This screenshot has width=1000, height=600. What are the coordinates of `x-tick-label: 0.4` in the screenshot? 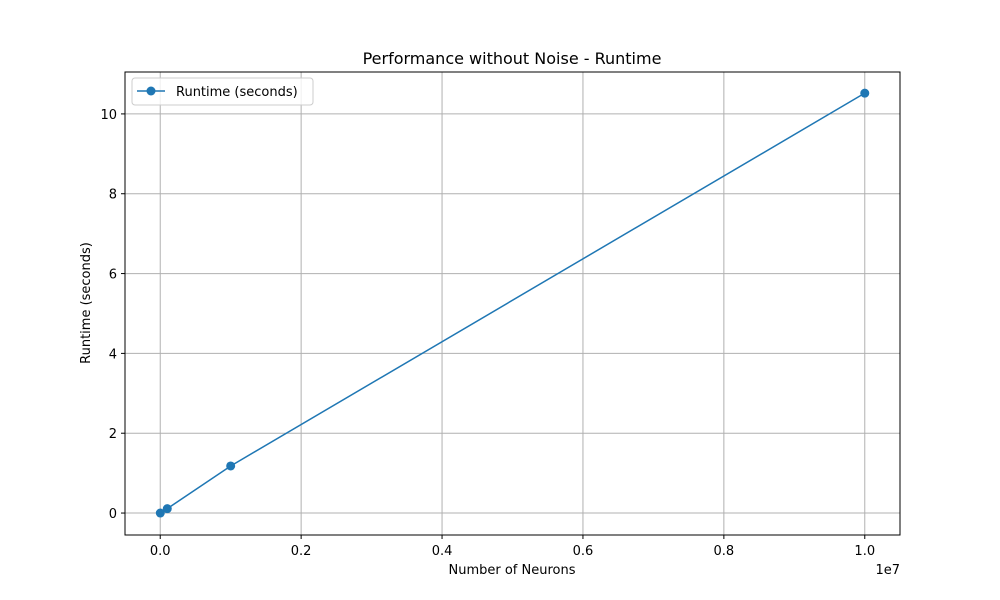 It's located at (442, 551).